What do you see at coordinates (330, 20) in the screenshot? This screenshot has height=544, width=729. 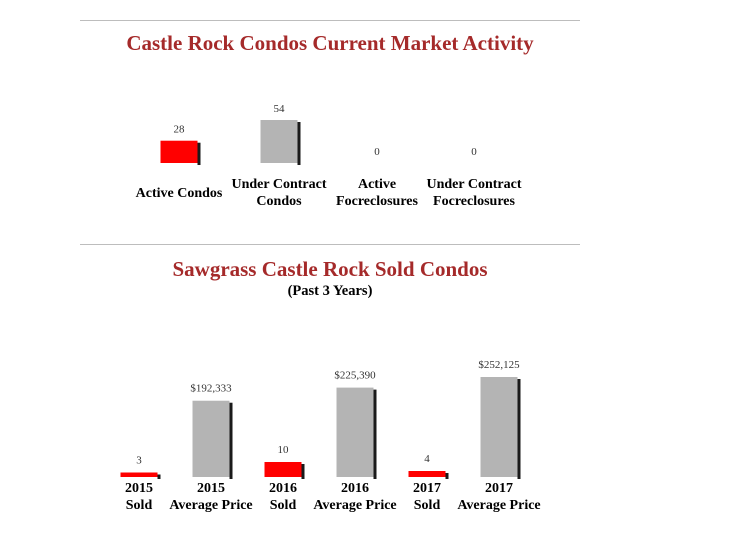 I see `top-divider` at bounding box center [330, 20].